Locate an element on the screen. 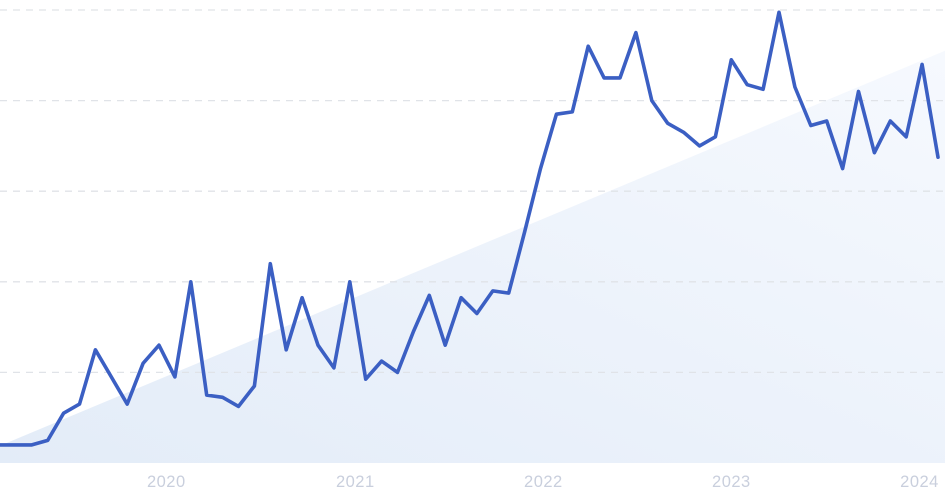  x-tick-label: 2023 is located at coordinates (731, 482).